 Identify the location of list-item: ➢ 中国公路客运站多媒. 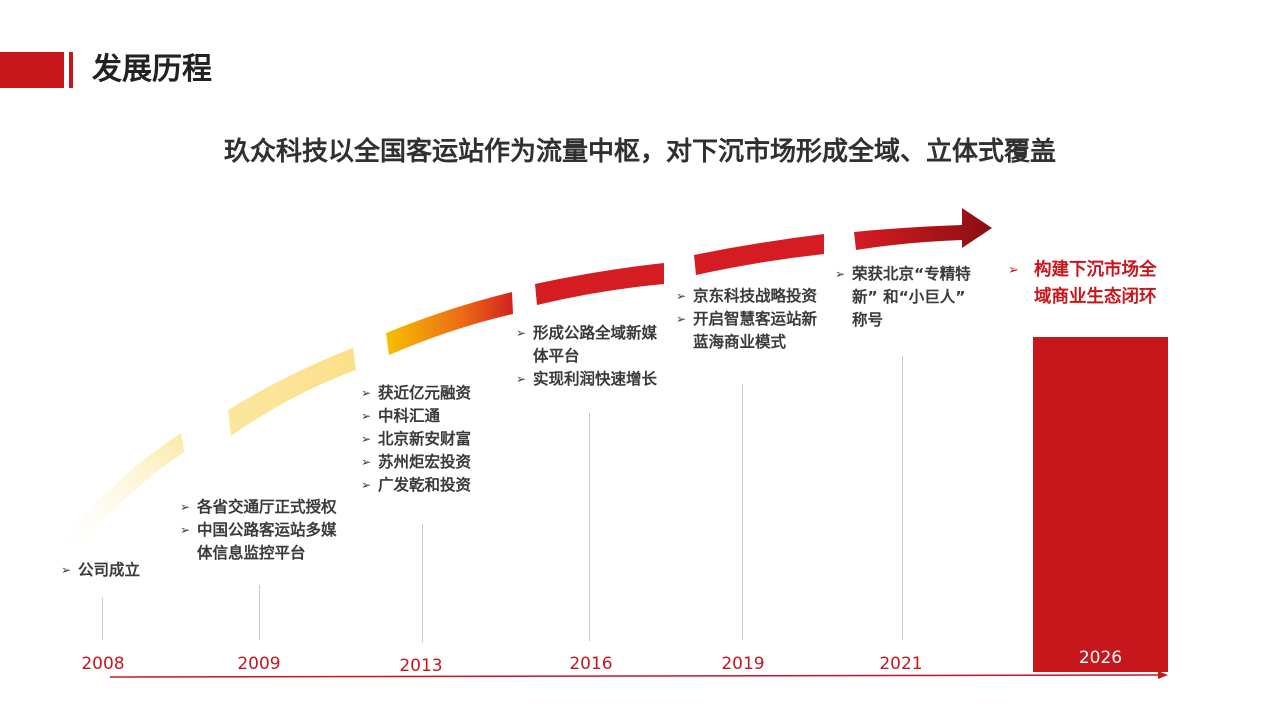
(258, 530).